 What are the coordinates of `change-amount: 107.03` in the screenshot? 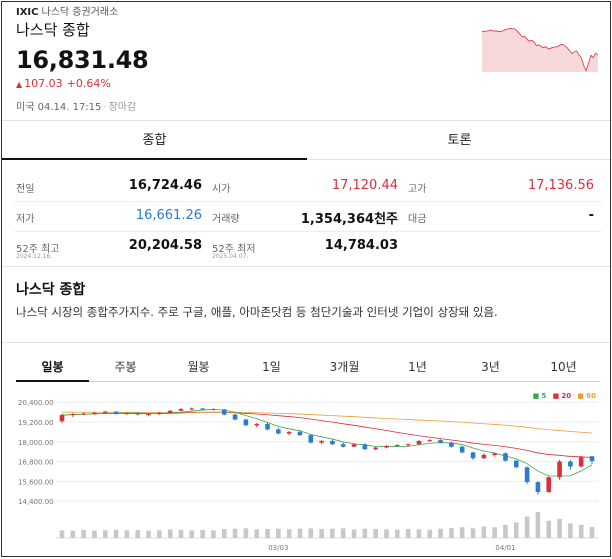 It's located at (43, 83).